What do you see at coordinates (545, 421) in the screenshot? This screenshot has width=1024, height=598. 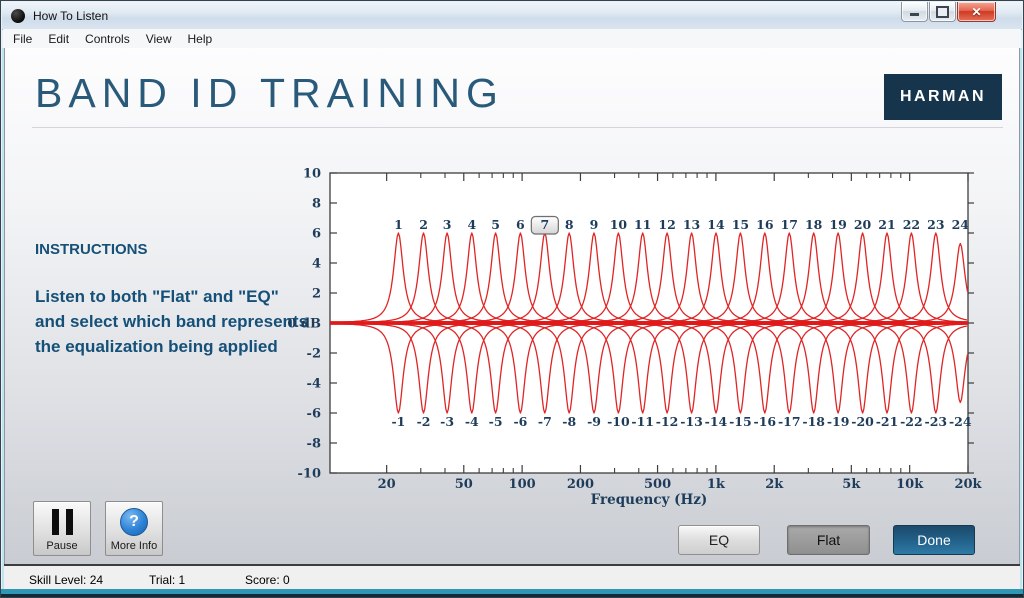 I see `band-label-minus-7: -7` at bounding box center [545, 421].